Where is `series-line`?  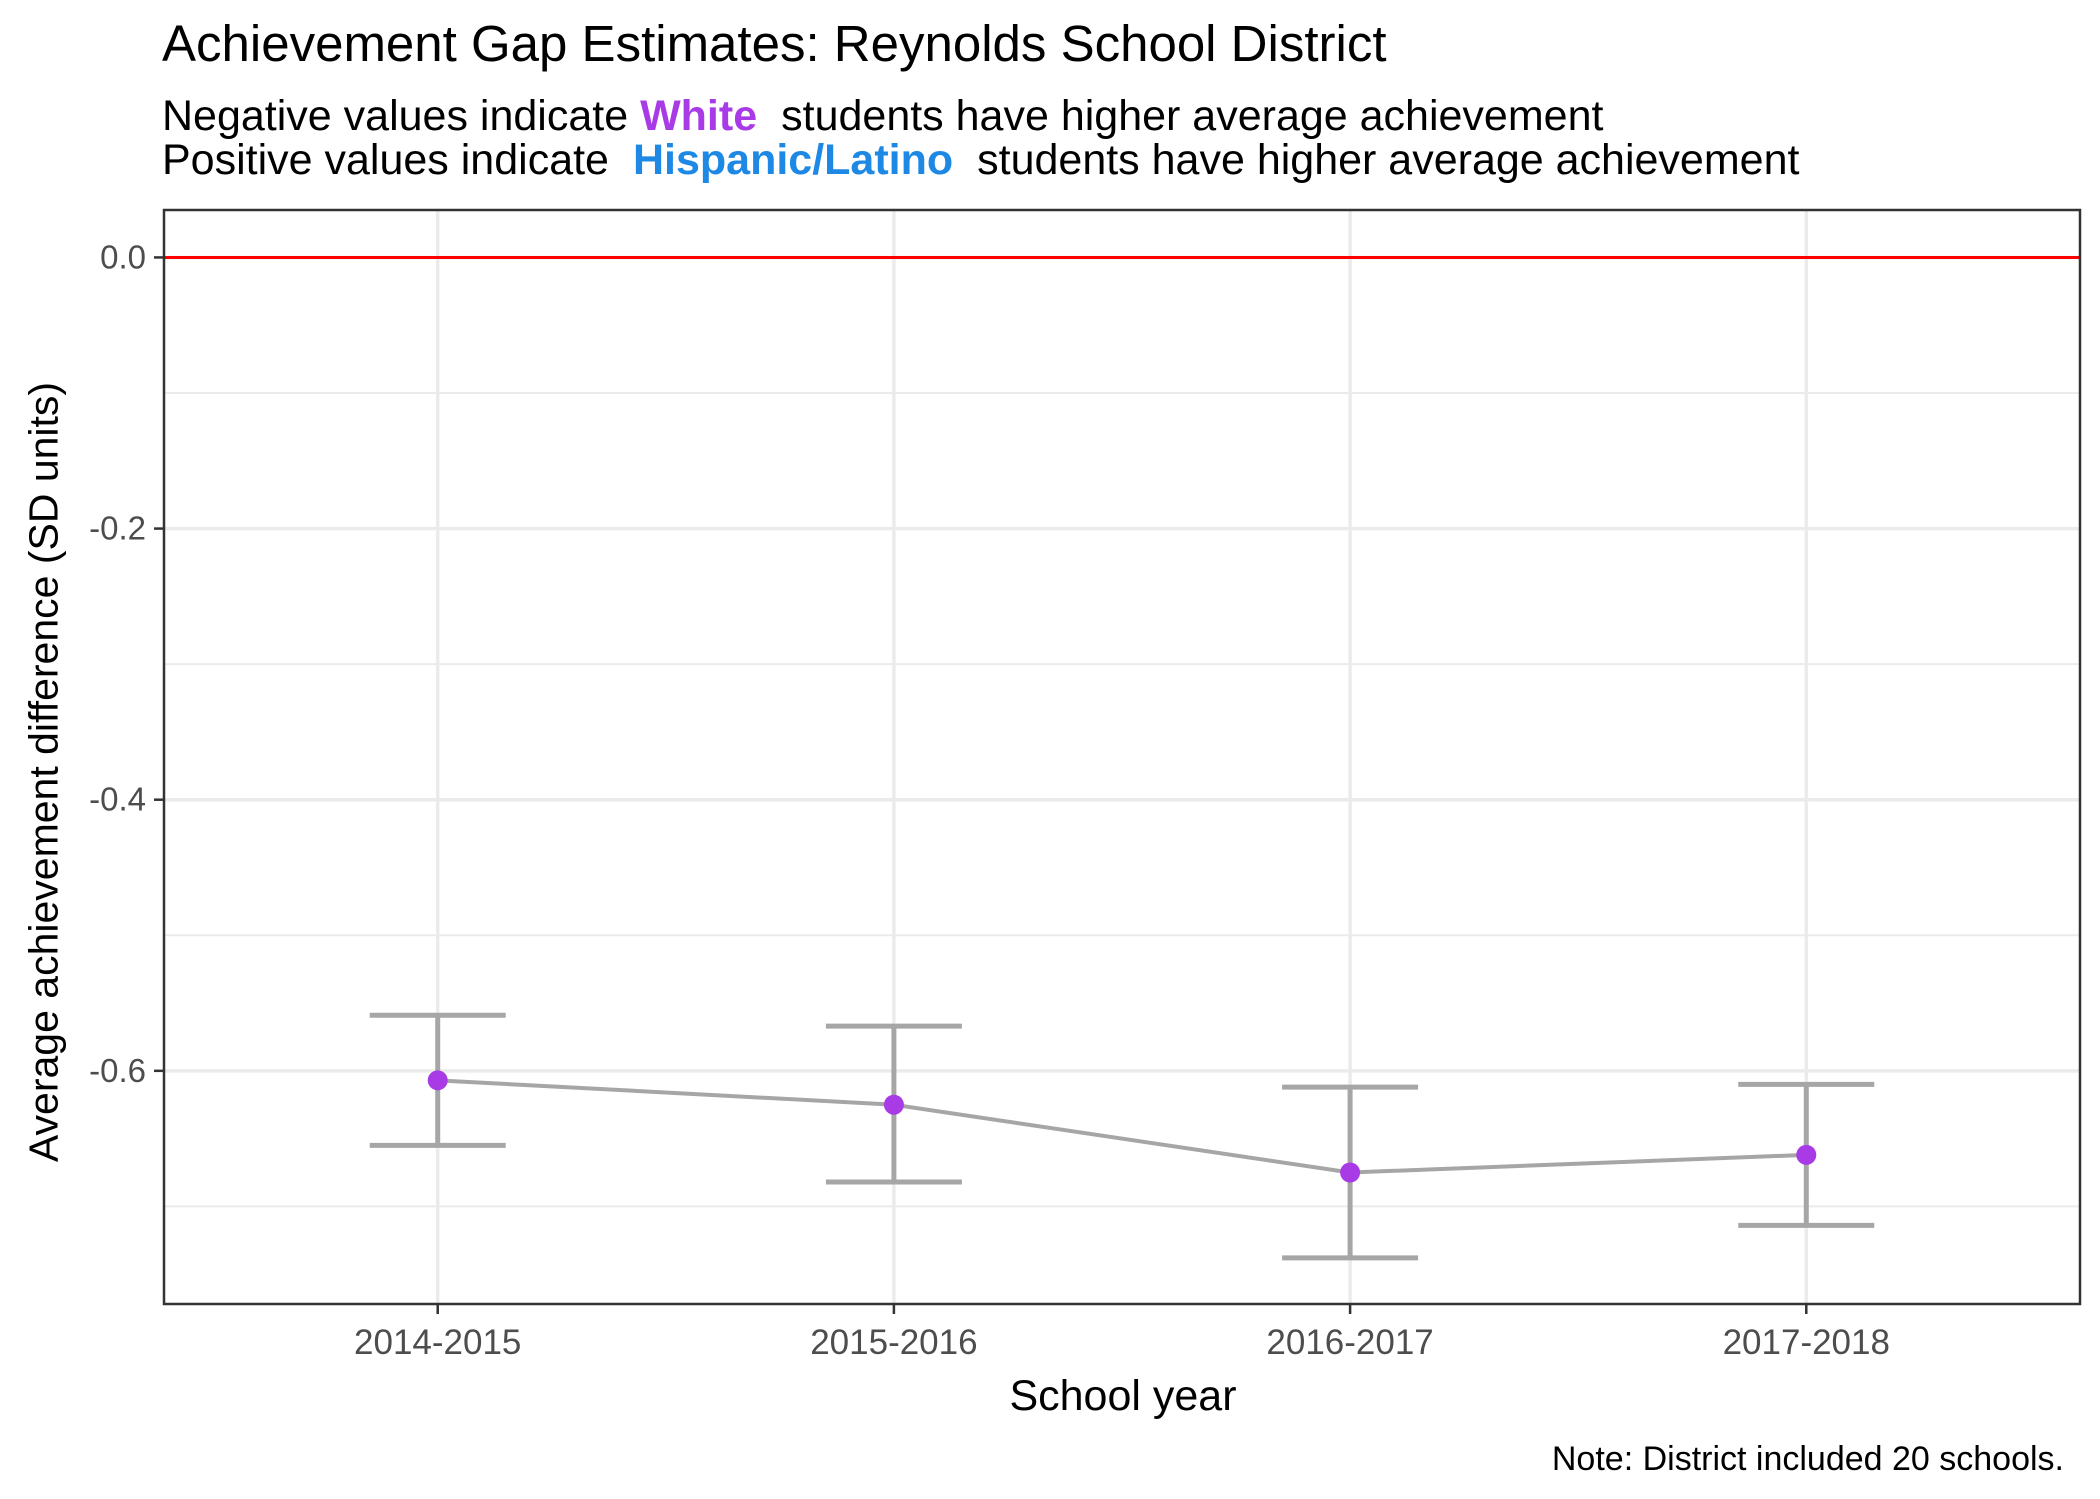
series-line is located at coordinates (1122, 1126).